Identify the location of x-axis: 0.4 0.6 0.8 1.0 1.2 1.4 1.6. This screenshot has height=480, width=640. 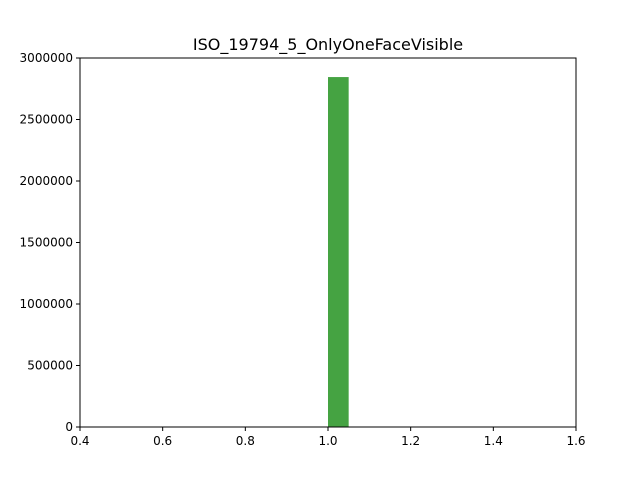
(328, 437).